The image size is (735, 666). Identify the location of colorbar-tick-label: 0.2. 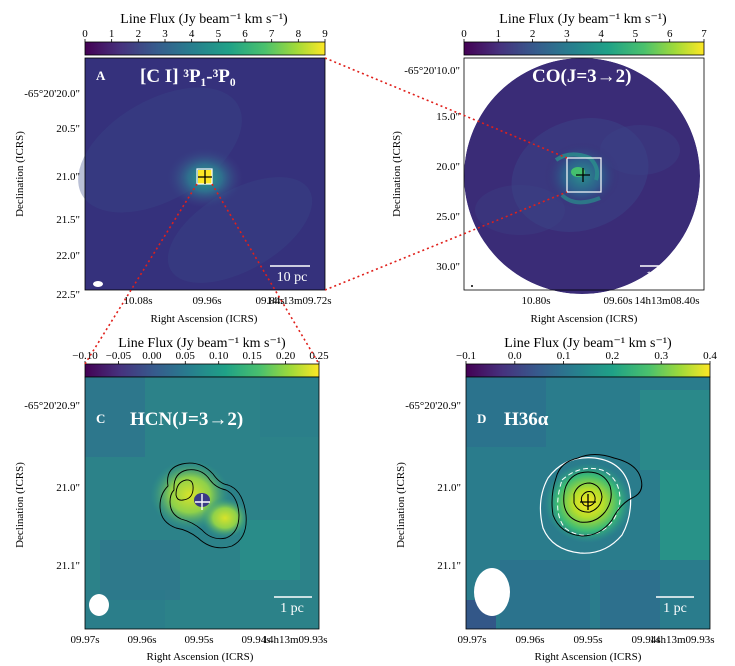
(613, 356).